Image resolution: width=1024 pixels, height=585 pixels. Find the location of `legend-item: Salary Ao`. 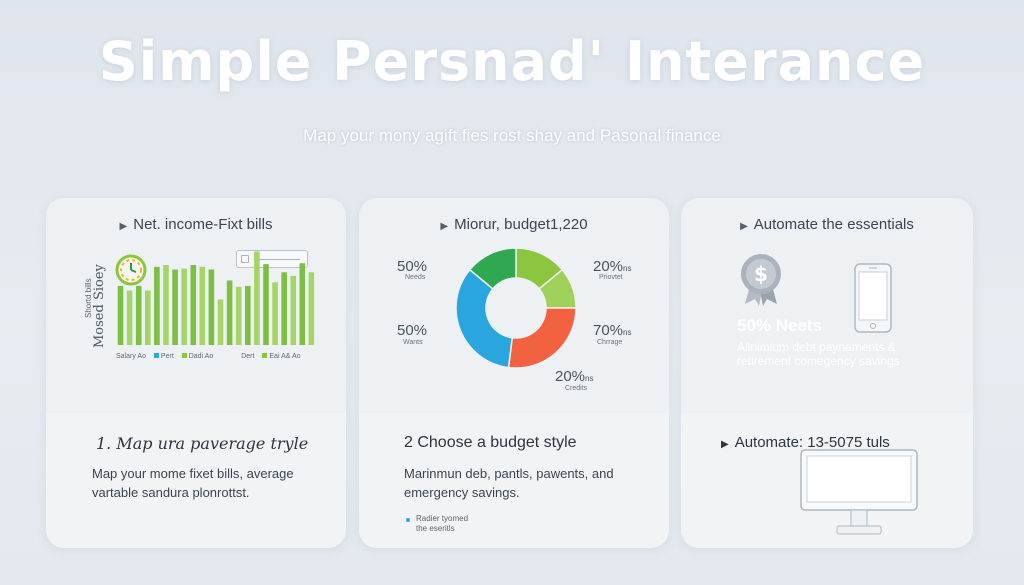

legend-item: Salary Ao is located at coordinates (131, 356).